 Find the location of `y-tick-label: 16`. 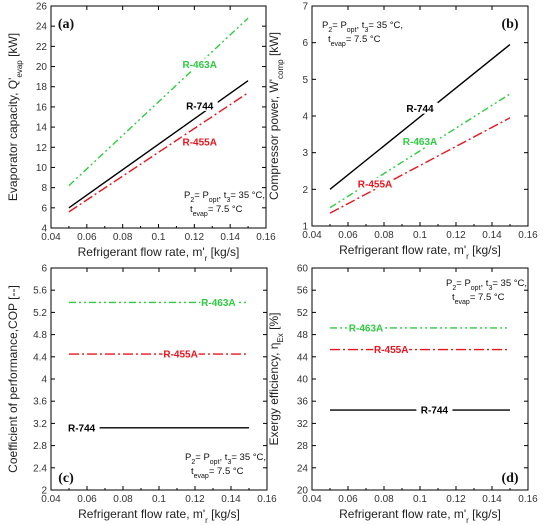

y-tick-label: 16 is located at coordinates (42, 107).